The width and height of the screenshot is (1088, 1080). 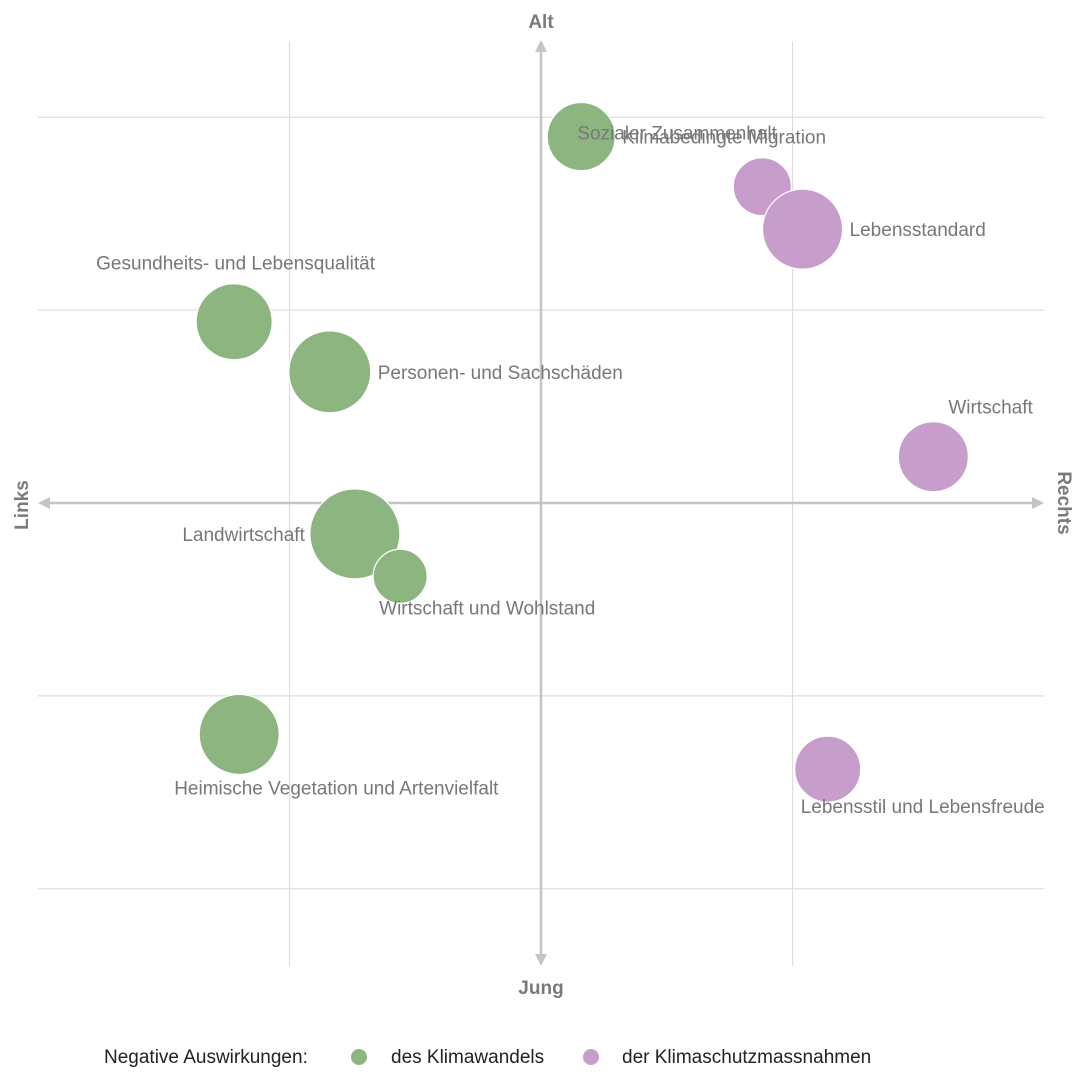 What do you see at coordinates (990, 408) in the screenshot?
I see `bubble-label: Wirtschaft` at bounding box center [990, 408].